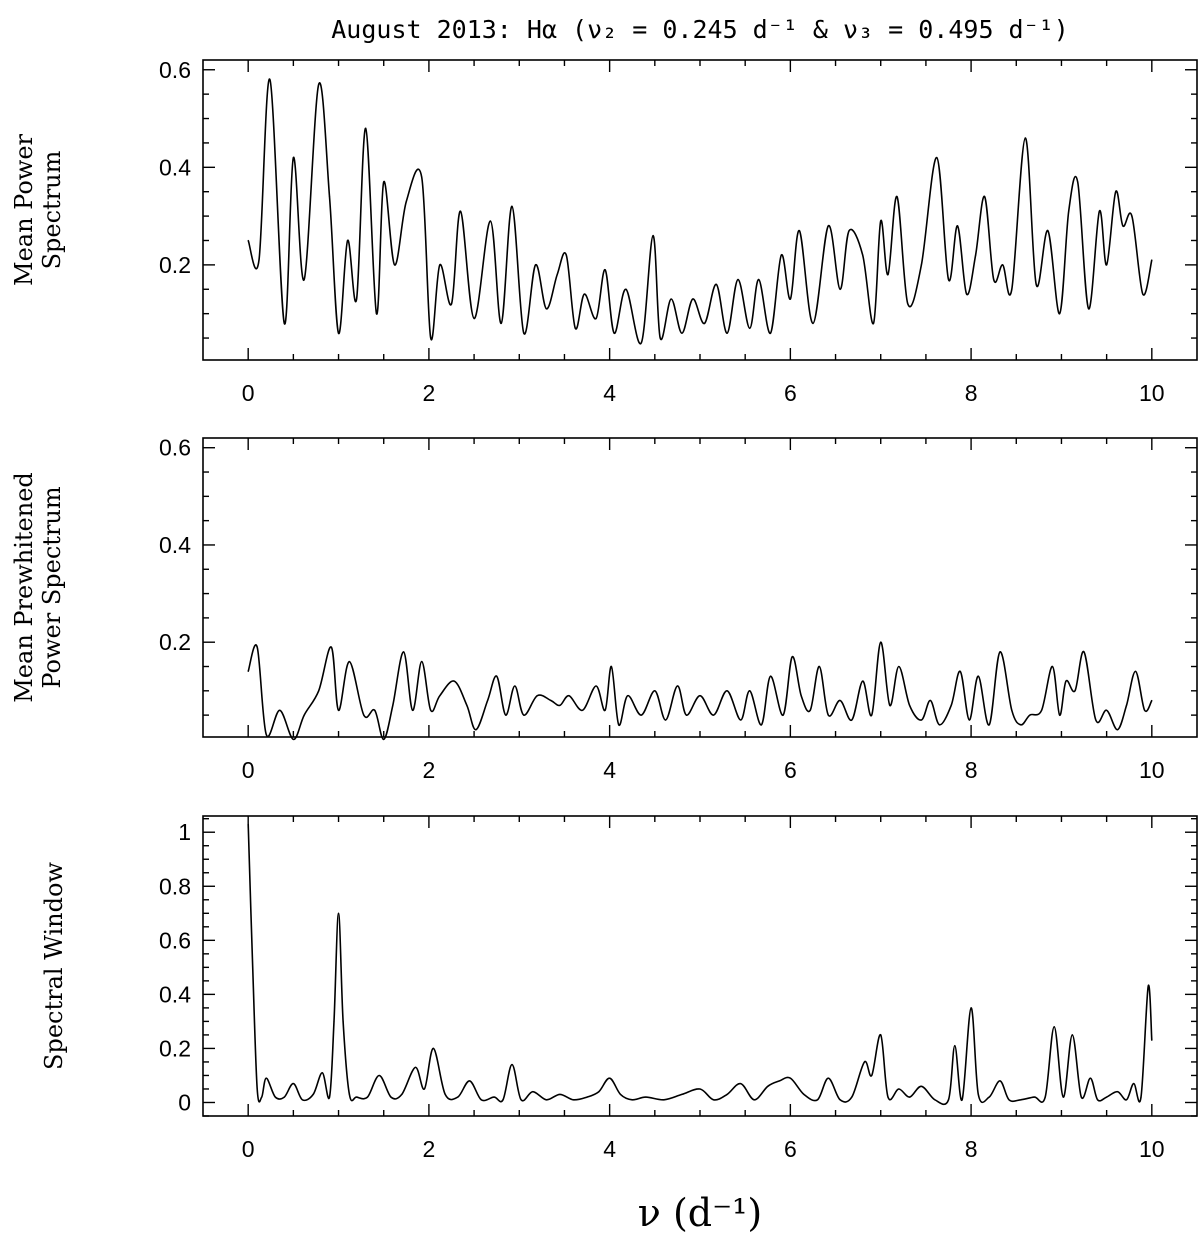 The height and width of the screenshot is (1238, 1200). What do you see at coordinates (609, 770) in the screenshot?
I see `x-tick-label: 4` at bounding box center [609, 770].